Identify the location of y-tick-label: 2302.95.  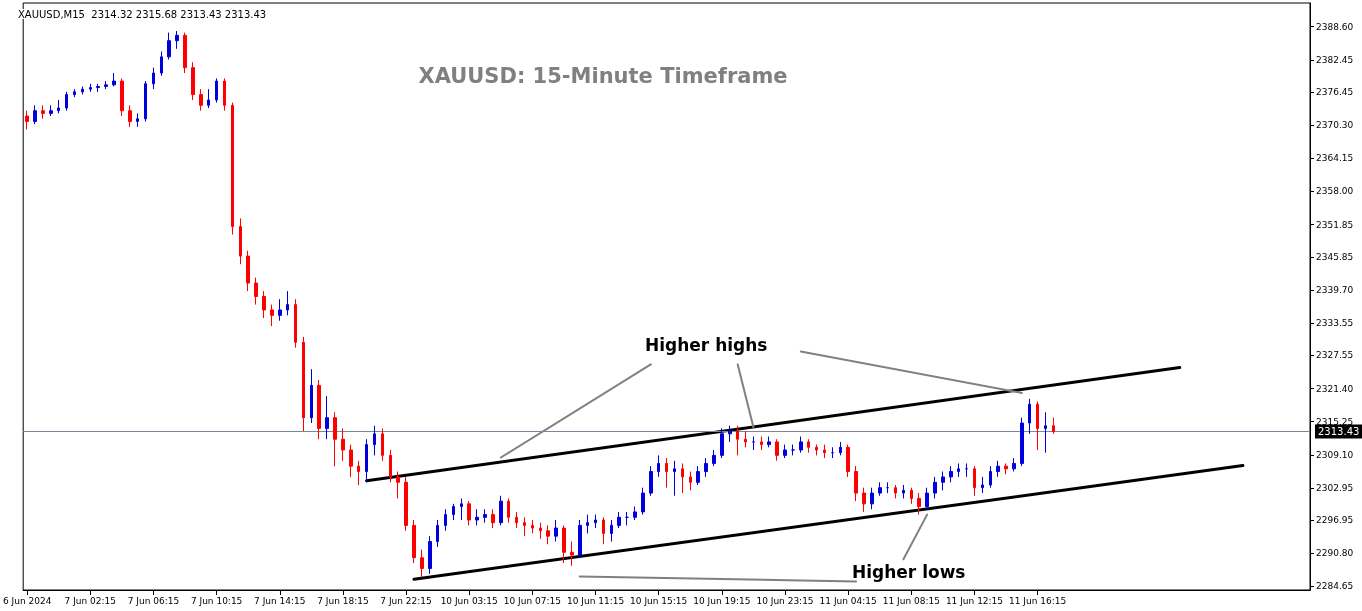
(1335, 487).